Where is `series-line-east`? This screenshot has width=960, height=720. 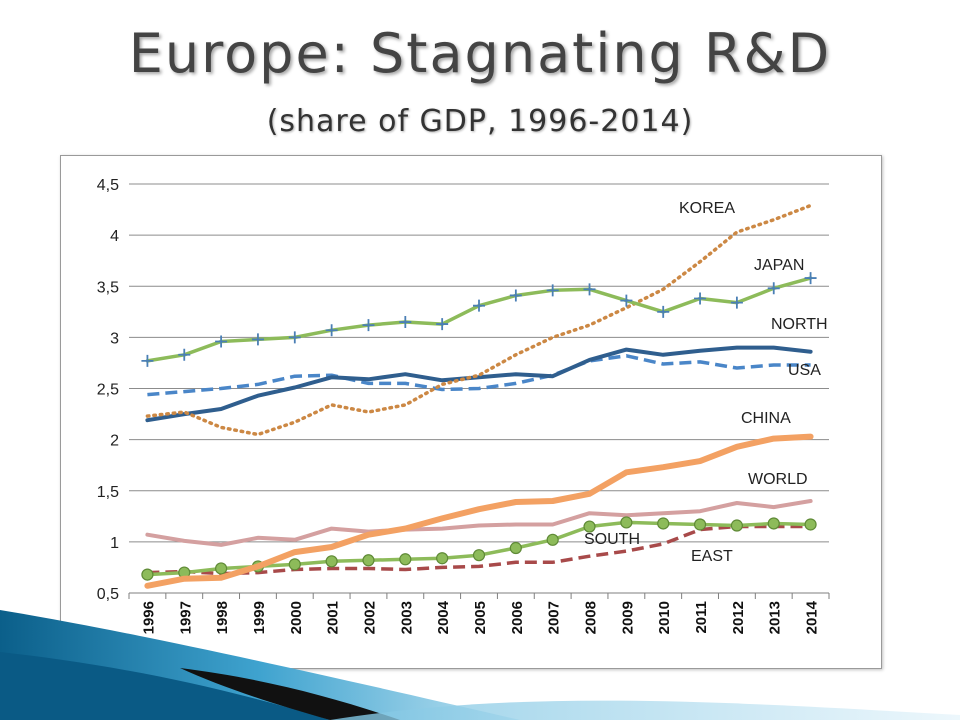 series-line-east is located at coordinates (479, 550).